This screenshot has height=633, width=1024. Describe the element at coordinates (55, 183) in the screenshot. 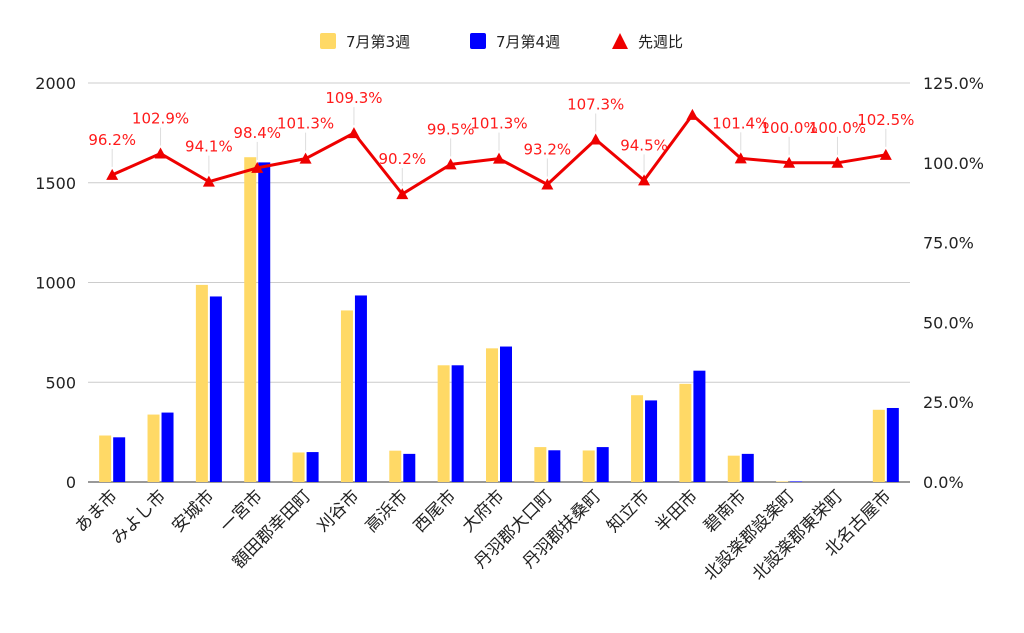

I see `left-tick-label: 1500` at that location.